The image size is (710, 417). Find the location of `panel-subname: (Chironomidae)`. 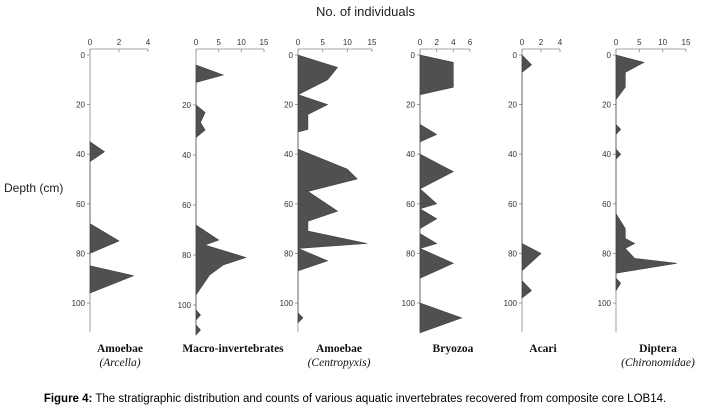

panel-subname: (Chironomidae) is located at coordinates (658, 363).